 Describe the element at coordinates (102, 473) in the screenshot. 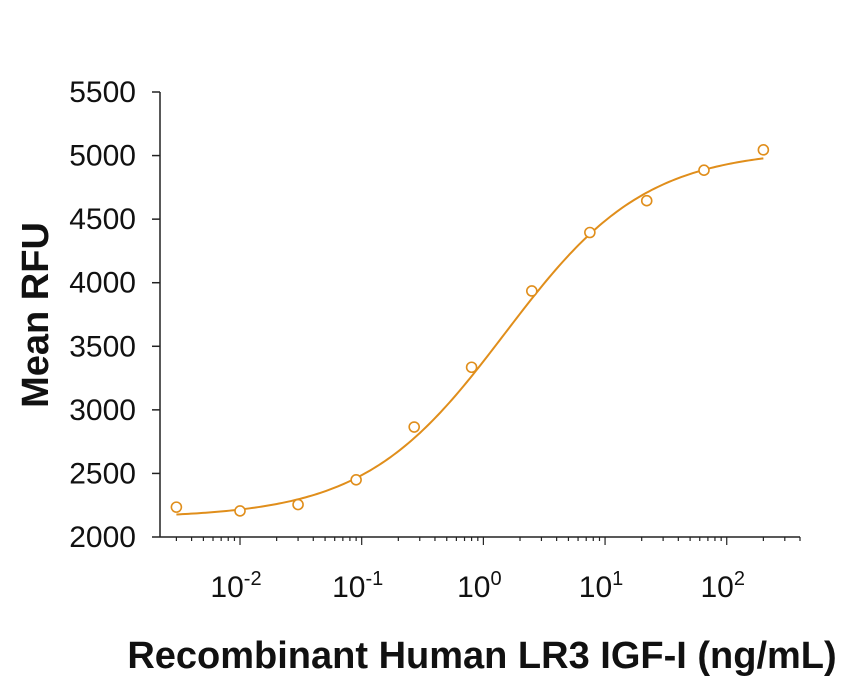

I see `y-tick-label: 2500` at that location.